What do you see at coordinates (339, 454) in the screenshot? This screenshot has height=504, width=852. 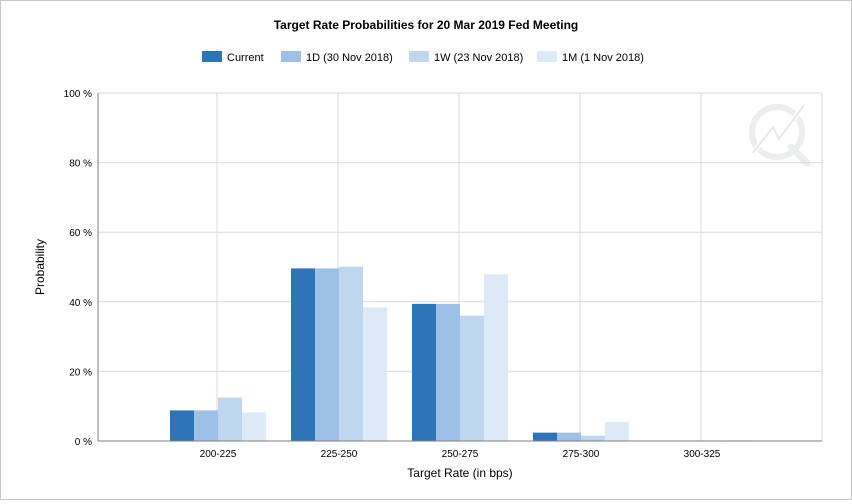 I see `x-tick-label: 225-250` at bounding box center [339, 454].